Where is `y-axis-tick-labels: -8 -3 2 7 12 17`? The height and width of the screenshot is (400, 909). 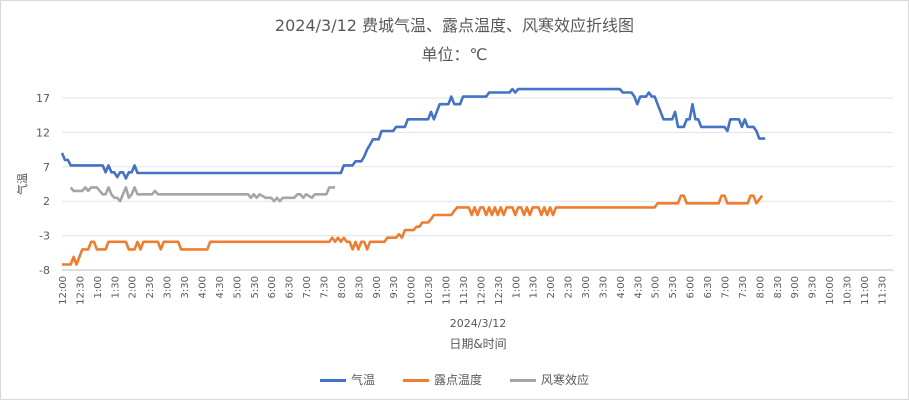 y-axis-tick-labels: -8 -3 2 7 12 17 is located at coordinates (43, 184).